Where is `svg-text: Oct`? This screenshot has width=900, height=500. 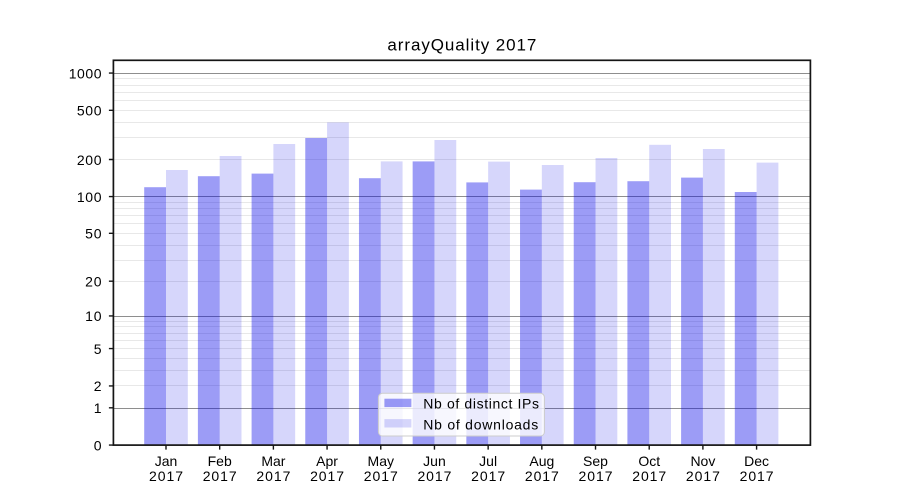 svg-text: Oct is located at coordinates (649, 461).